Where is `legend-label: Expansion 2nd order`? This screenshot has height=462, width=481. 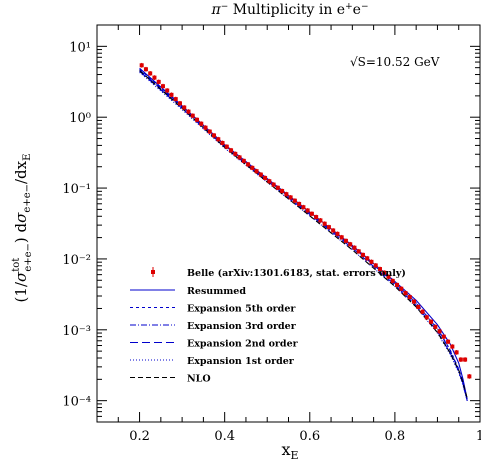 legend-label: Expansion 2nd order is located at coordinates (243, 344).